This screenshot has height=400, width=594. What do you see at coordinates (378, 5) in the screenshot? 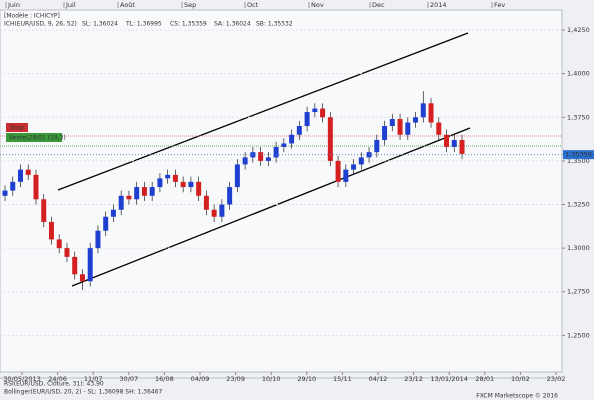
I see `month-label: Dec` at bounding box center [378, 5].